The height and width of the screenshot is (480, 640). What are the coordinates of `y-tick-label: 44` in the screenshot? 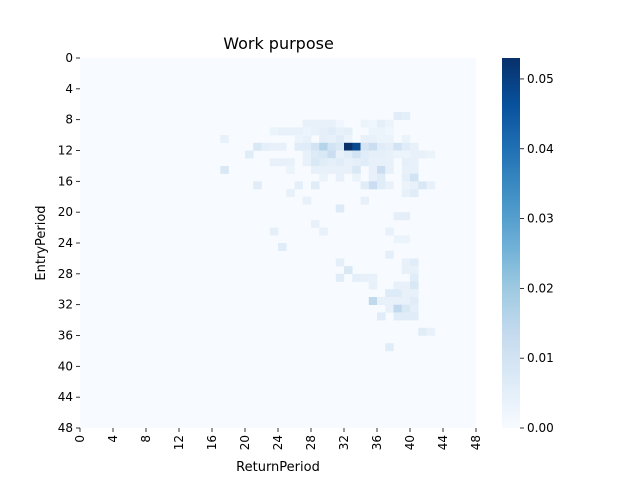 It's located at (65, 397).